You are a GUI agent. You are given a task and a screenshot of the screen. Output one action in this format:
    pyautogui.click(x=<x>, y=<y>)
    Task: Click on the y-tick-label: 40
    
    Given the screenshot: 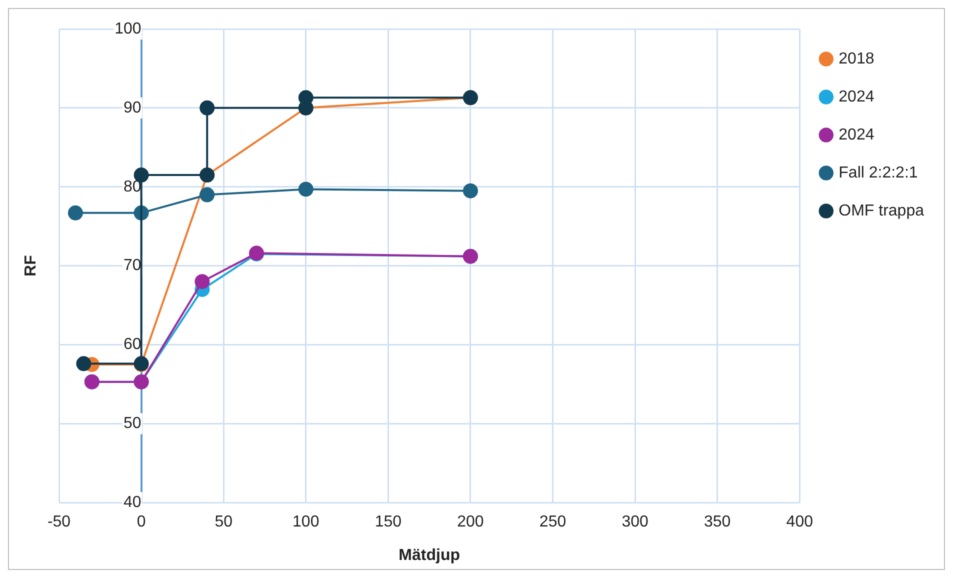 What is the action you would take?
    pyautogui.click(x=132, y=503)
    